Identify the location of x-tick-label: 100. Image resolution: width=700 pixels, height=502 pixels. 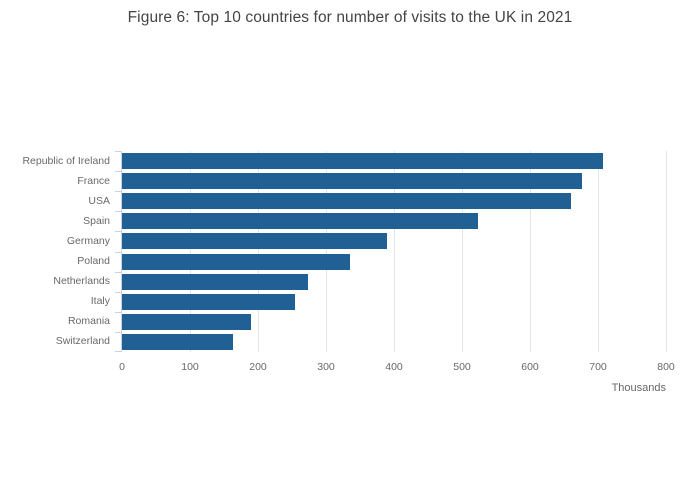
(190, 367).